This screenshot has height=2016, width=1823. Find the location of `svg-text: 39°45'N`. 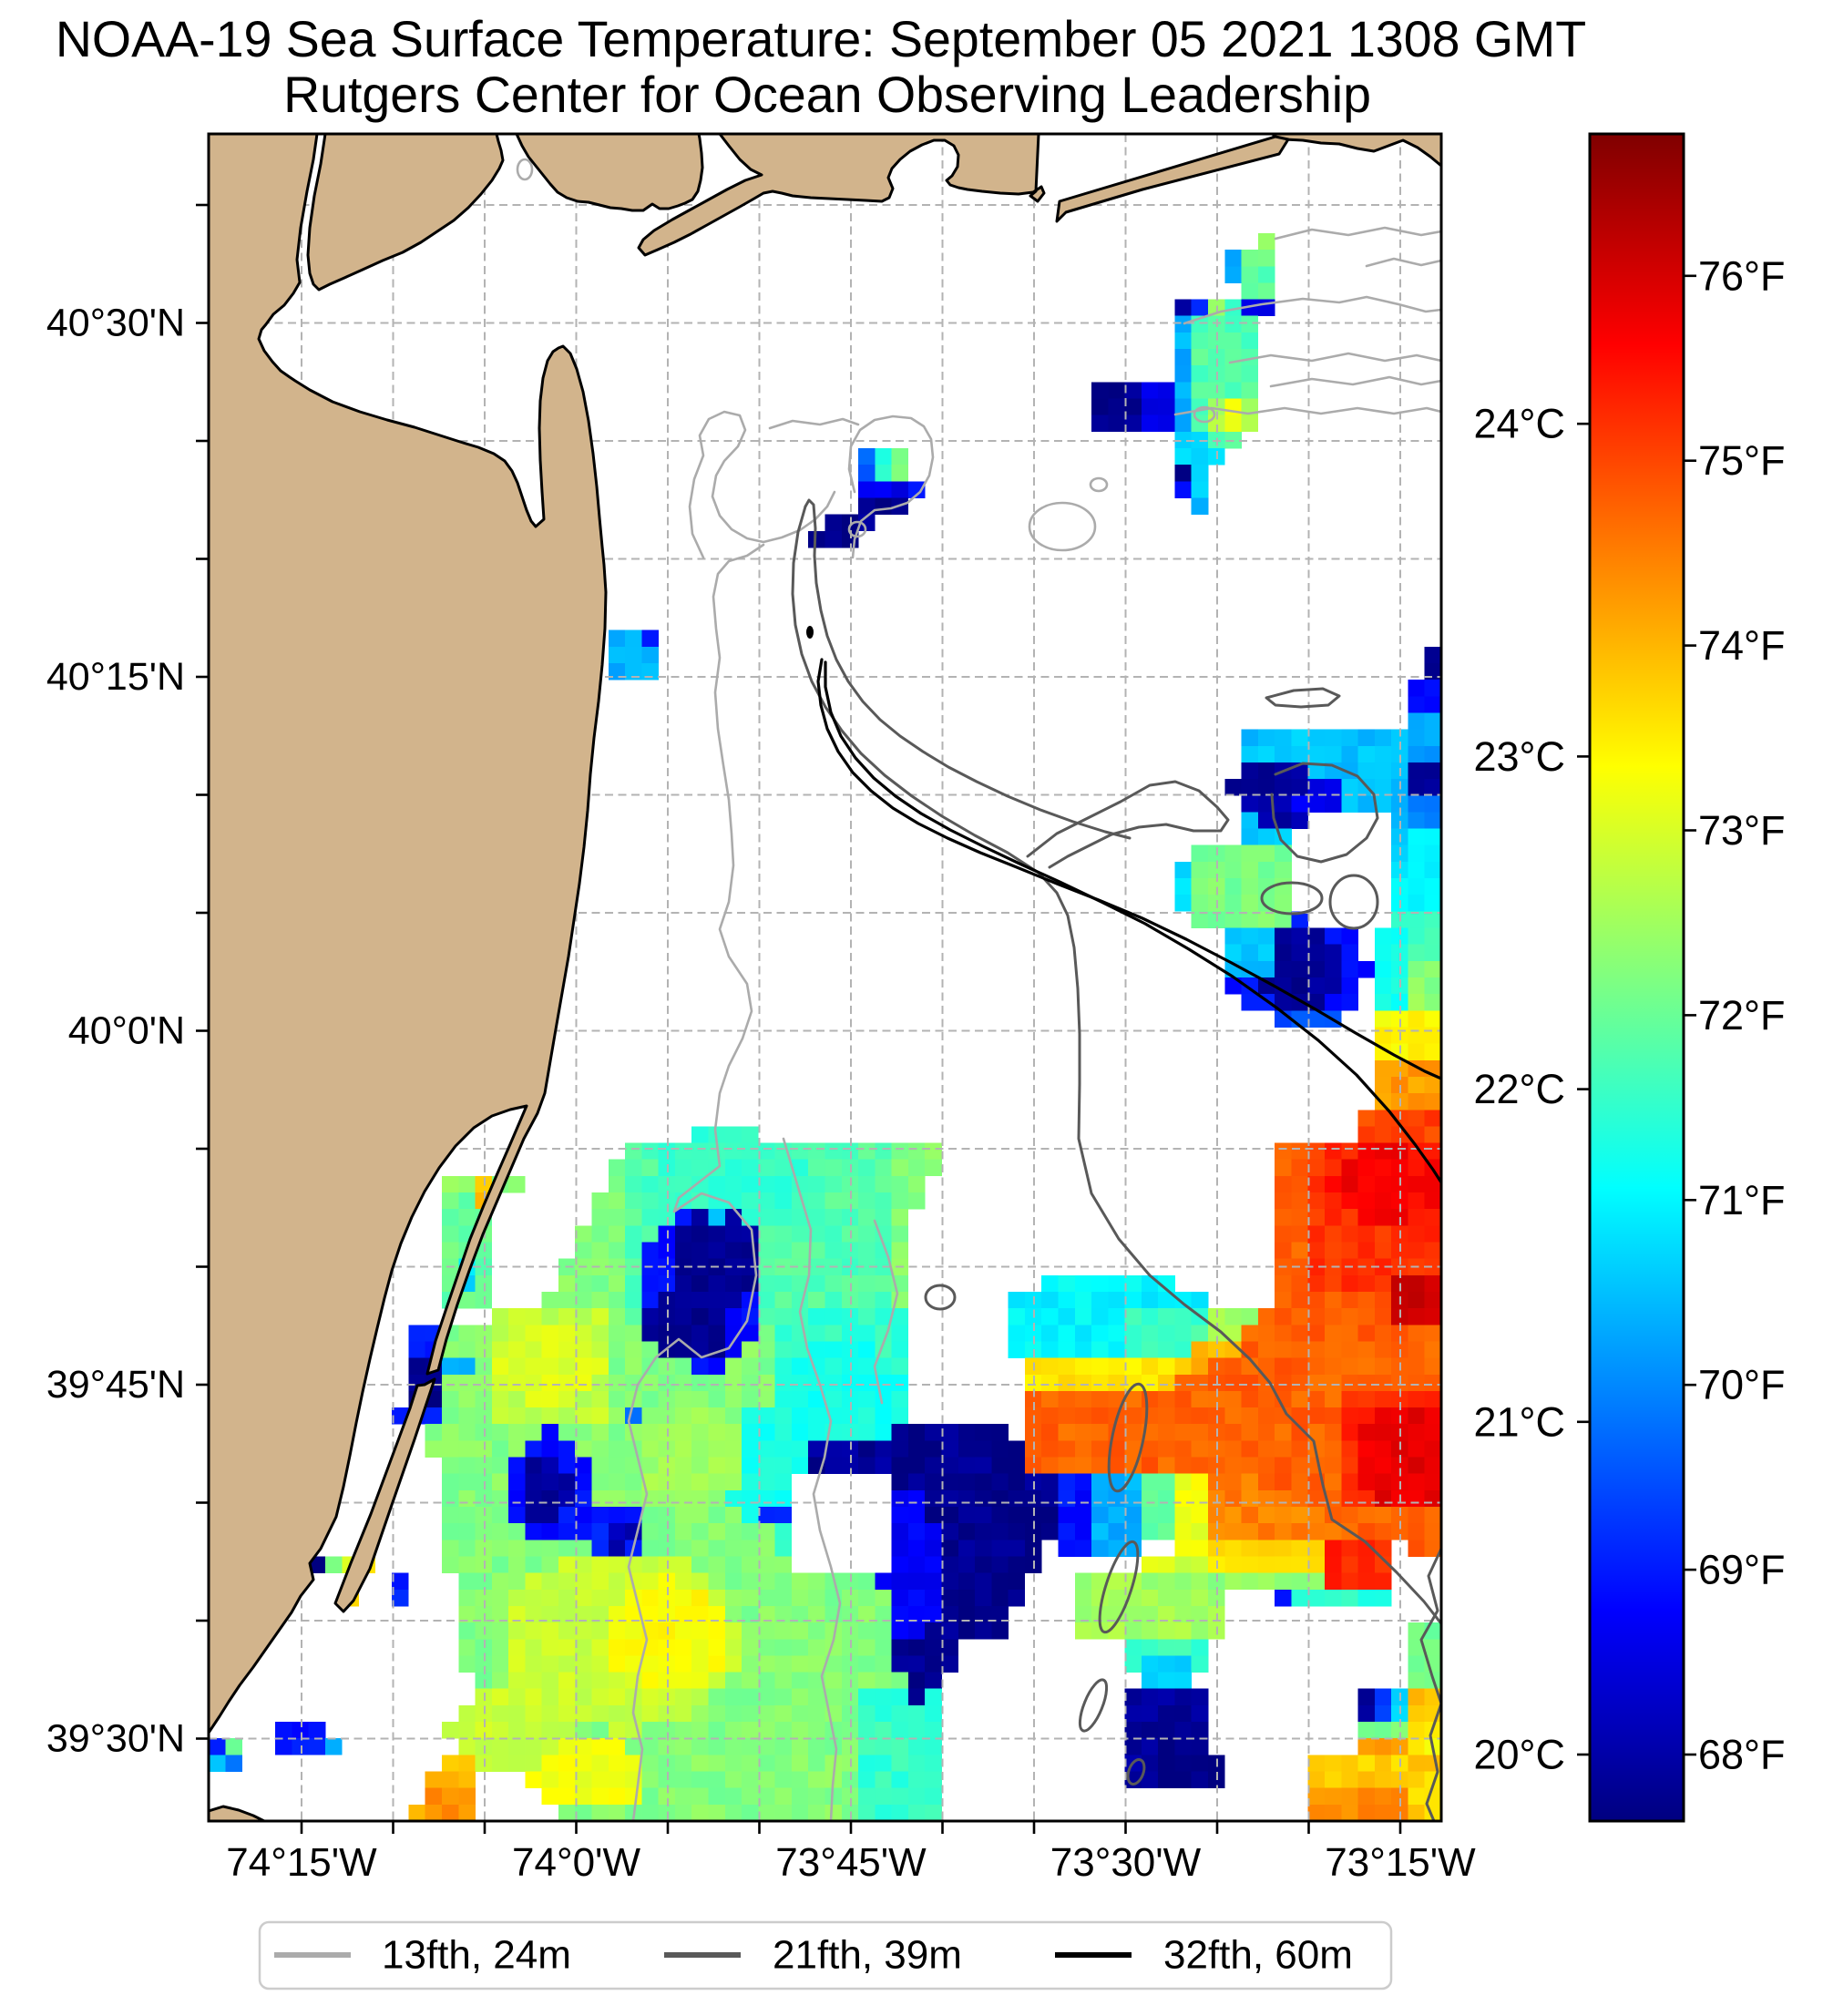

svg-text: 39°45'N is located at coordinates (115, 1385).